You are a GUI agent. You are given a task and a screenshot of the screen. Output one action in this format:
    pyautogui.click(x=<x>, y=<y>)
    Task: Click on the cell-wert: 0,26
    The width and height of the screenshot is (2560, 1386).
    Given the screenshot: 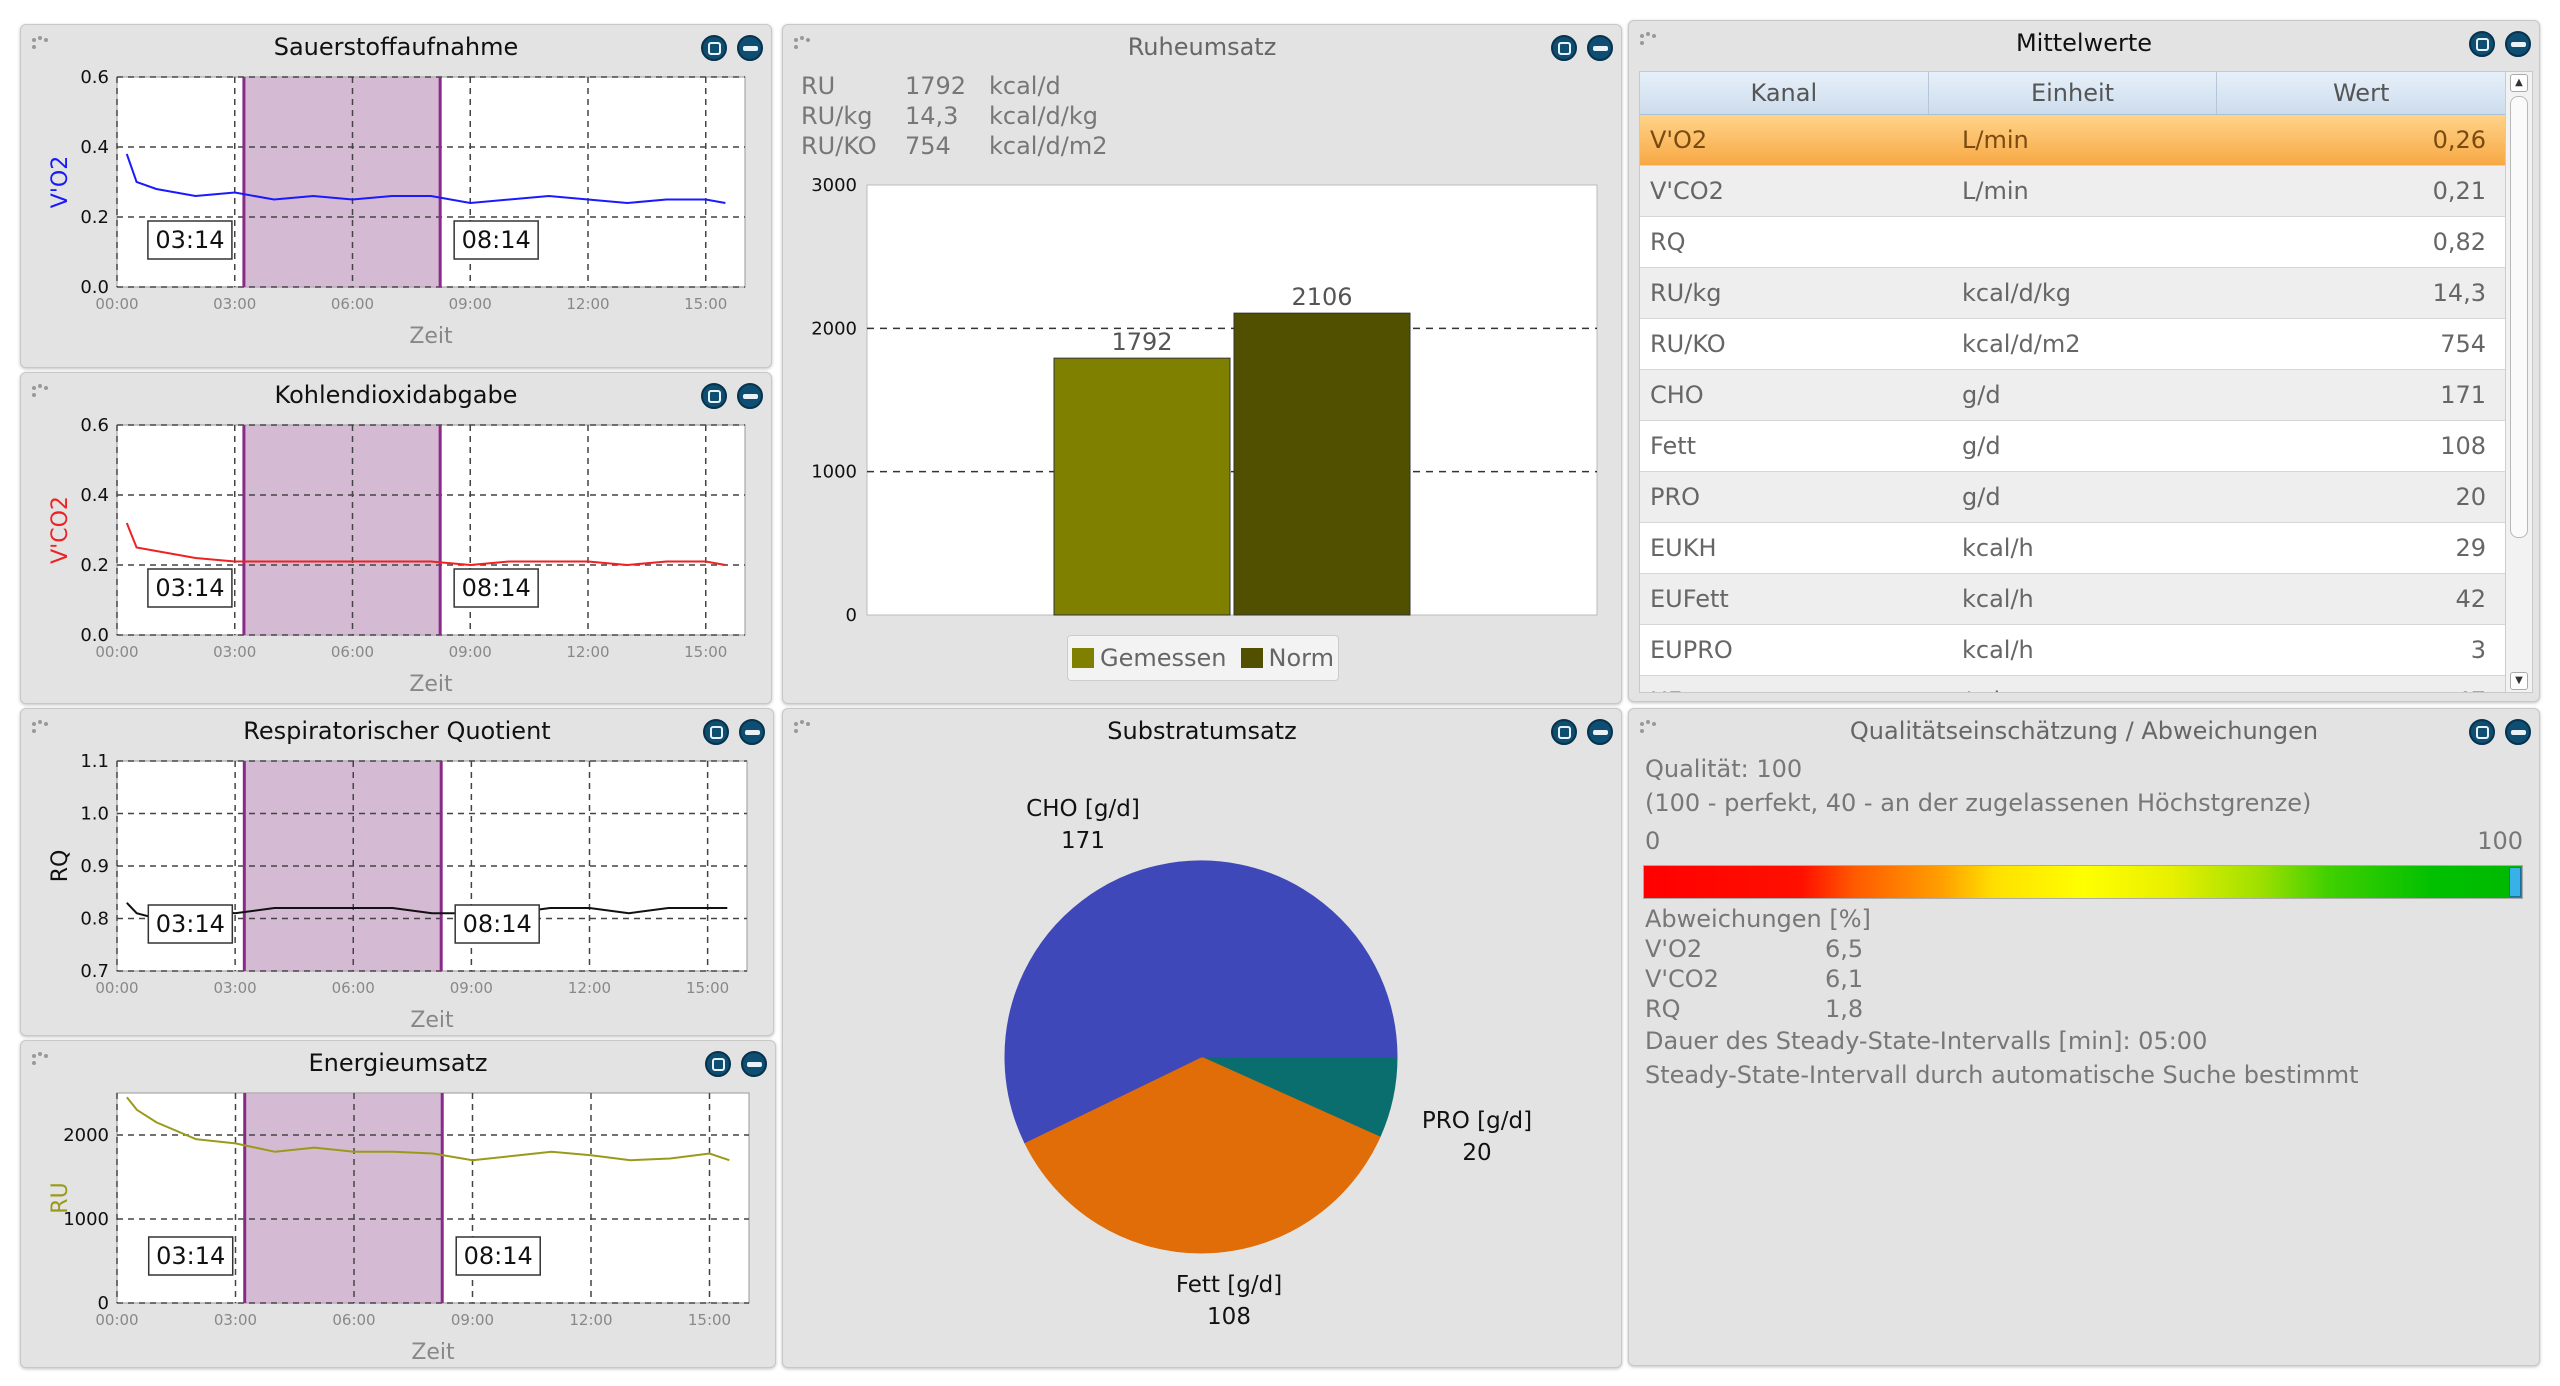 What is the action you would take?
    pyautogui.click(x=2459, y=140)
    